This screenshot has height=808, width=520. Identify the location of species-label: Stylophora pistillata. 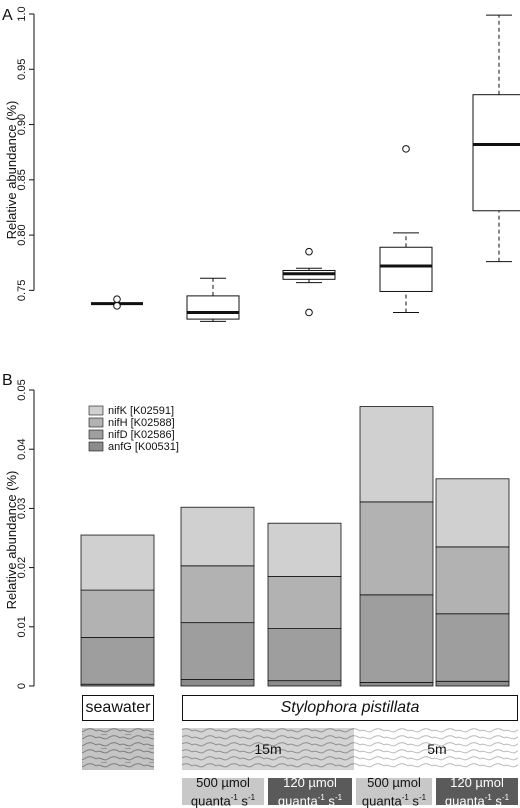
(350, 707).